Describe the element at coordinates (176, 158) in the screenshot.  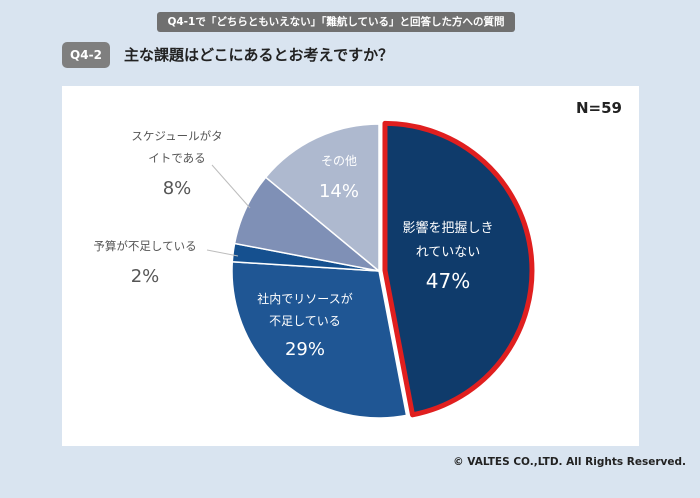
I see `slice-category-text: イトである` at that location.